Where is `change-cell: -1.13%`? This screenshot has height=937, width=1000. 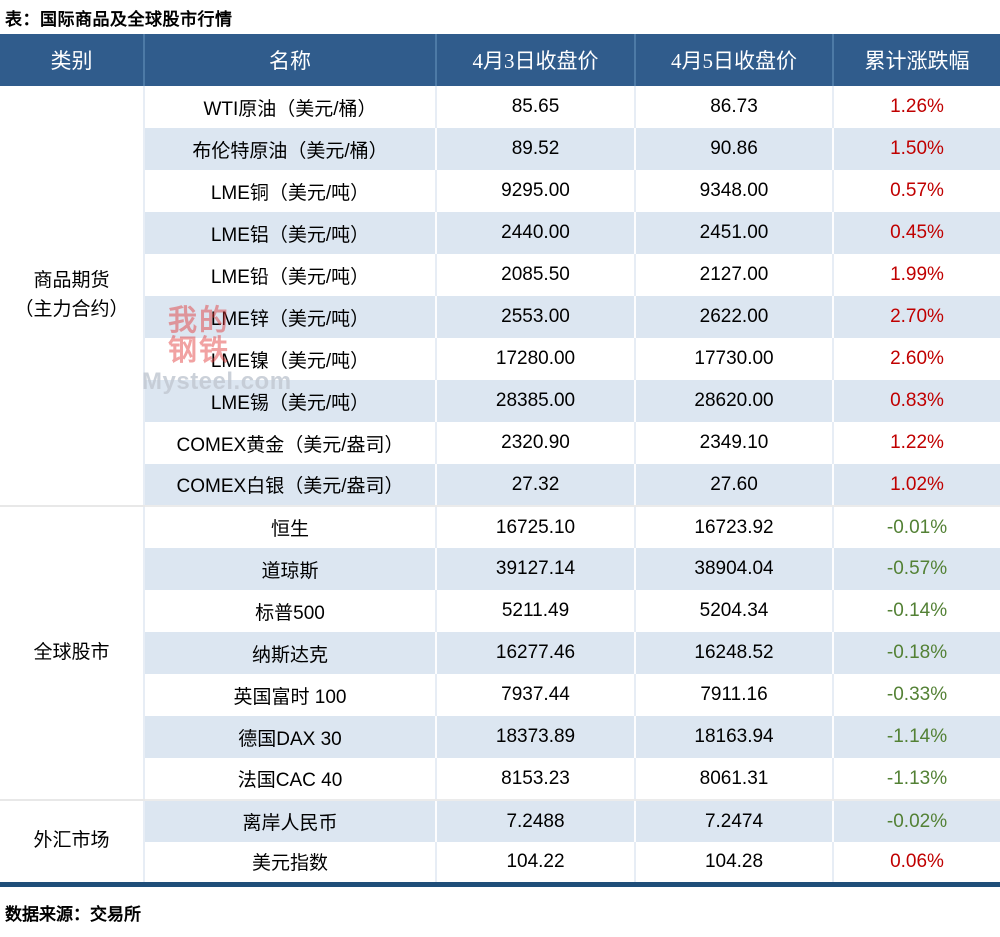 change-cell: -1.13% is located at coordinates (916, 779).